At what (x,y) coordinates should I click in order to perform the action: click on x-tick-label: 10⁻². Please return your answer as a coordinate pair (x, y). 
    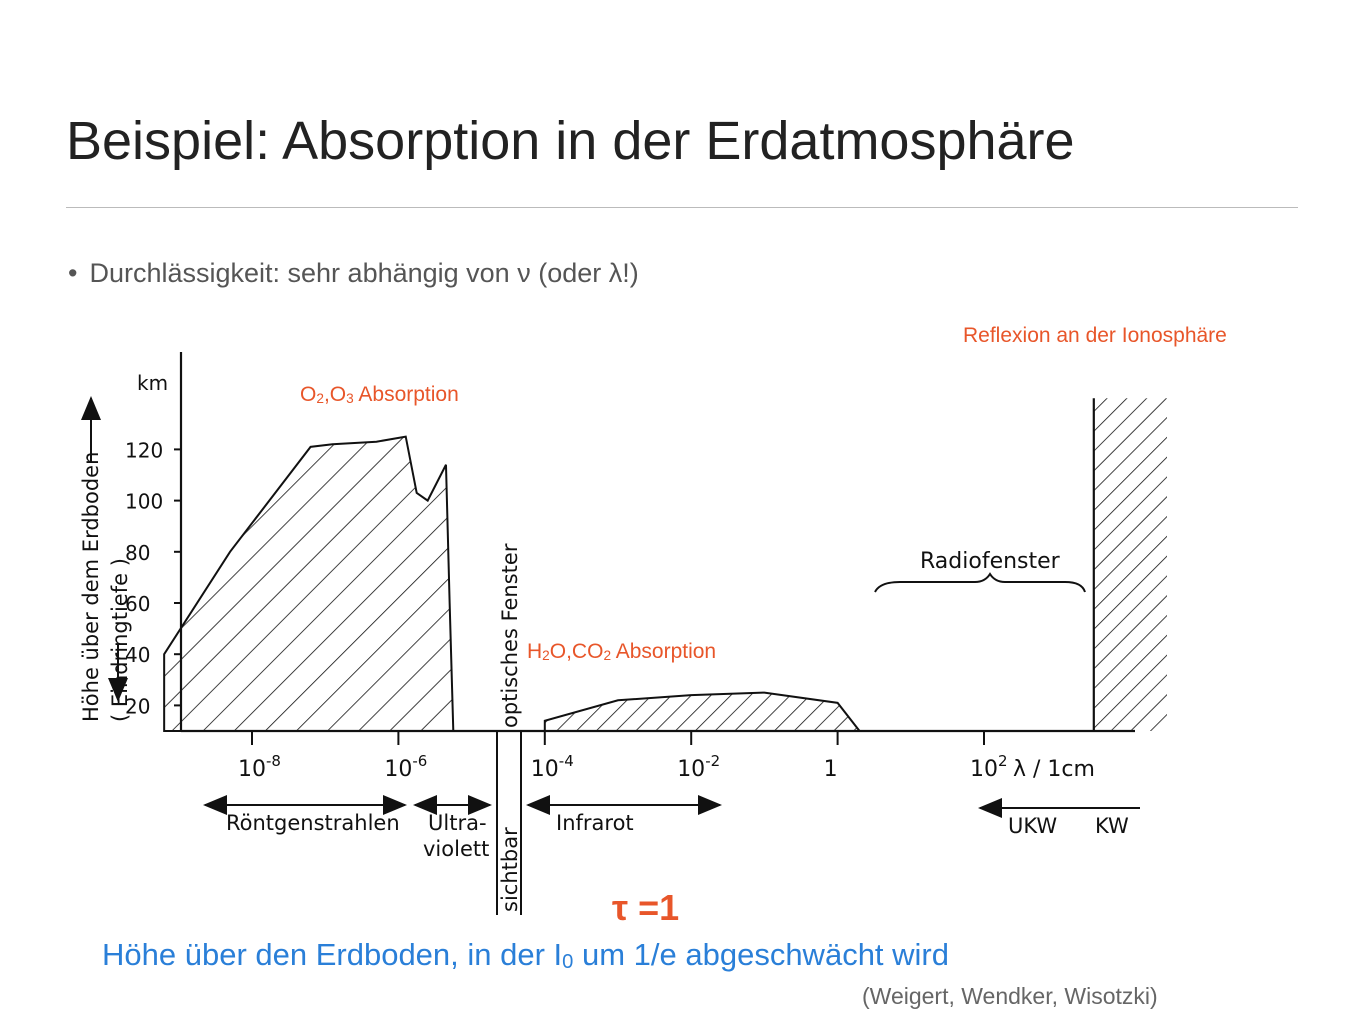
    Looking at the image, I should click on (698, 767).